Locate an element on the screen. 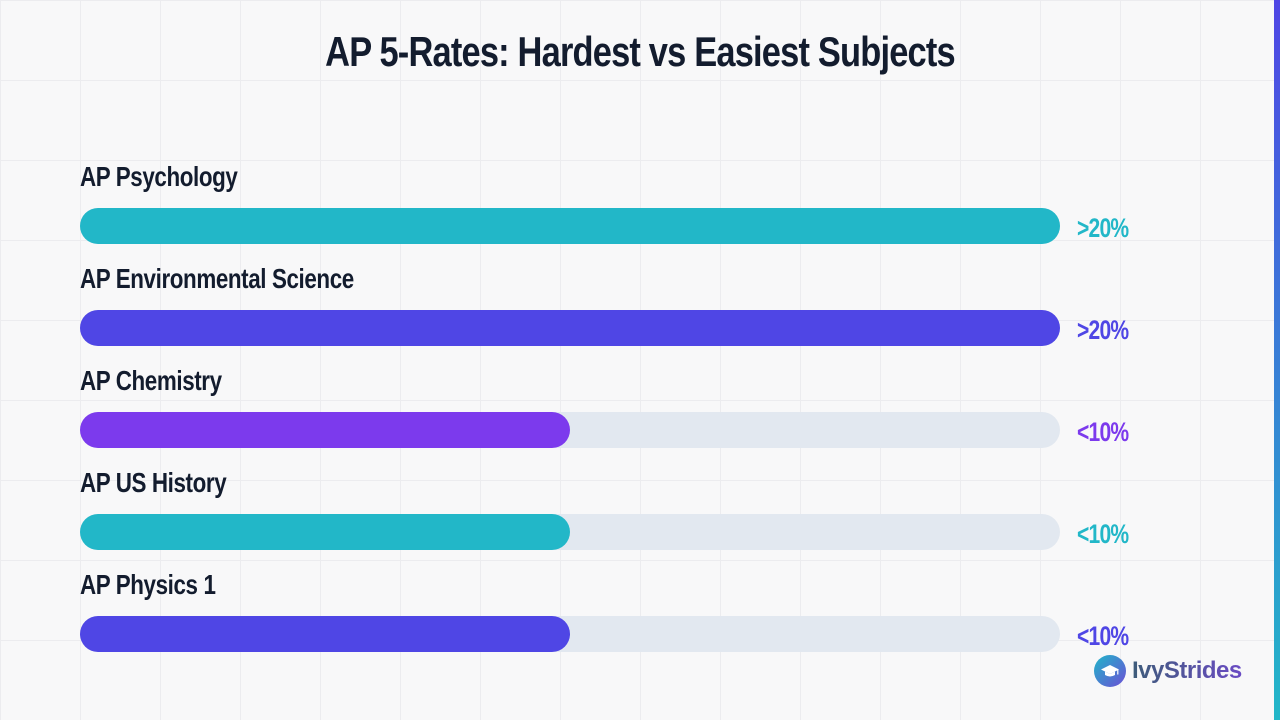 The image size is (1280, 720). brand-logo-lockup: IvyStrides is located at coordinates (1168, 671).